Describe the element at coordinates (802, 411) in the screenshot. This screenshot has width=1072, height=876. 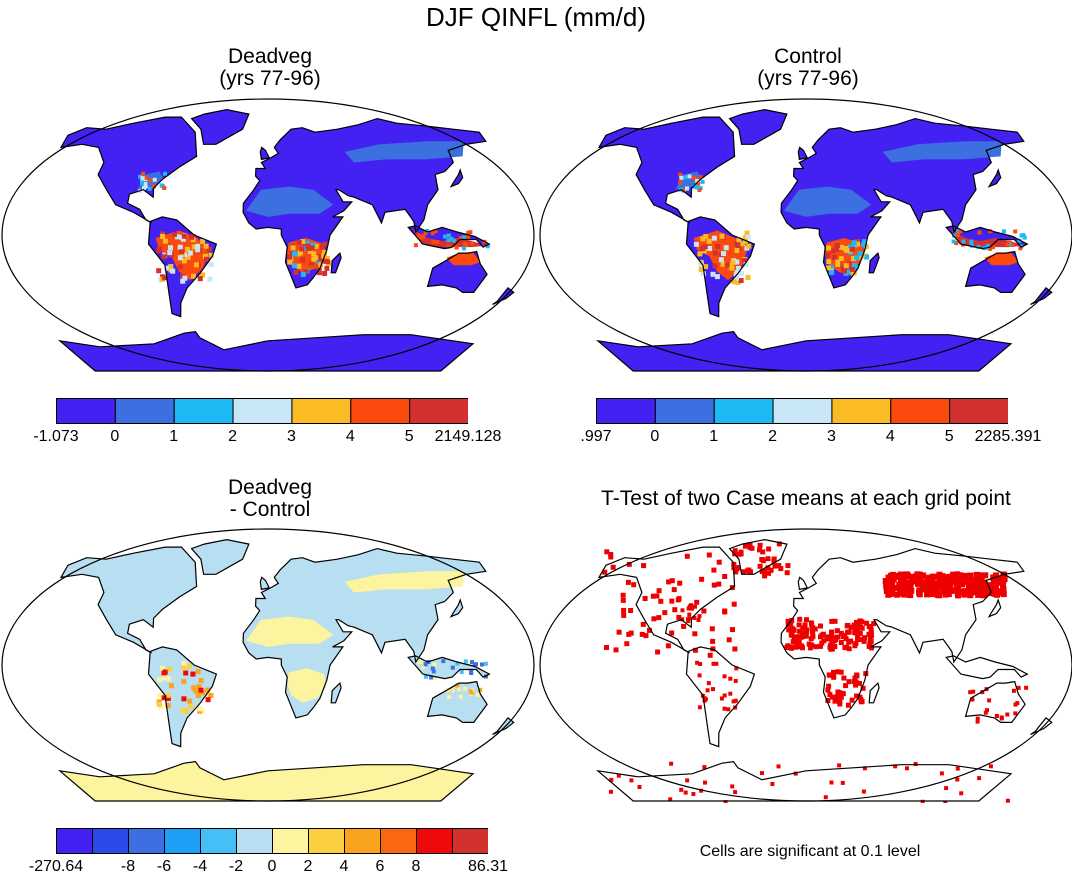
I see `control-colorbar` at that location.